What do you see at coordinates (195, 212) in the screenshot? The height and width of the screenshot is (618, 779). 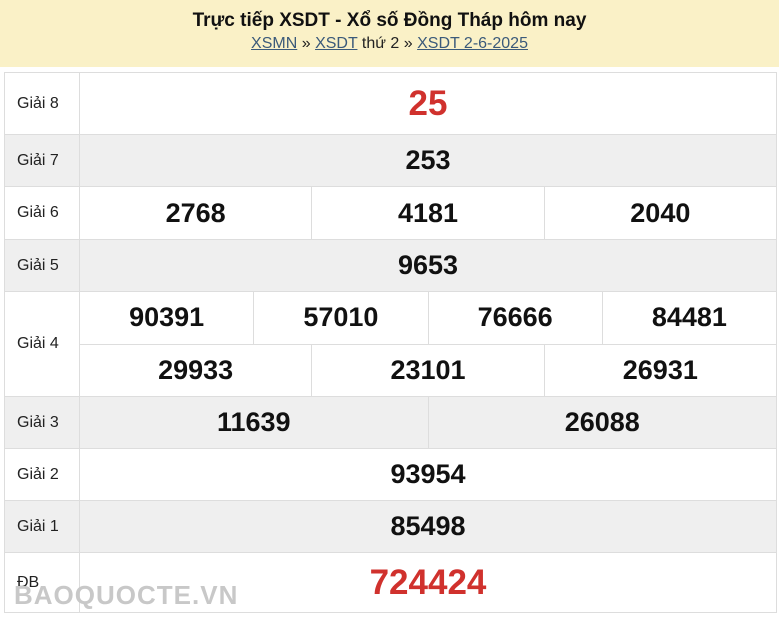 I see `prize-number: 2768` at bounding box center [195, 212].